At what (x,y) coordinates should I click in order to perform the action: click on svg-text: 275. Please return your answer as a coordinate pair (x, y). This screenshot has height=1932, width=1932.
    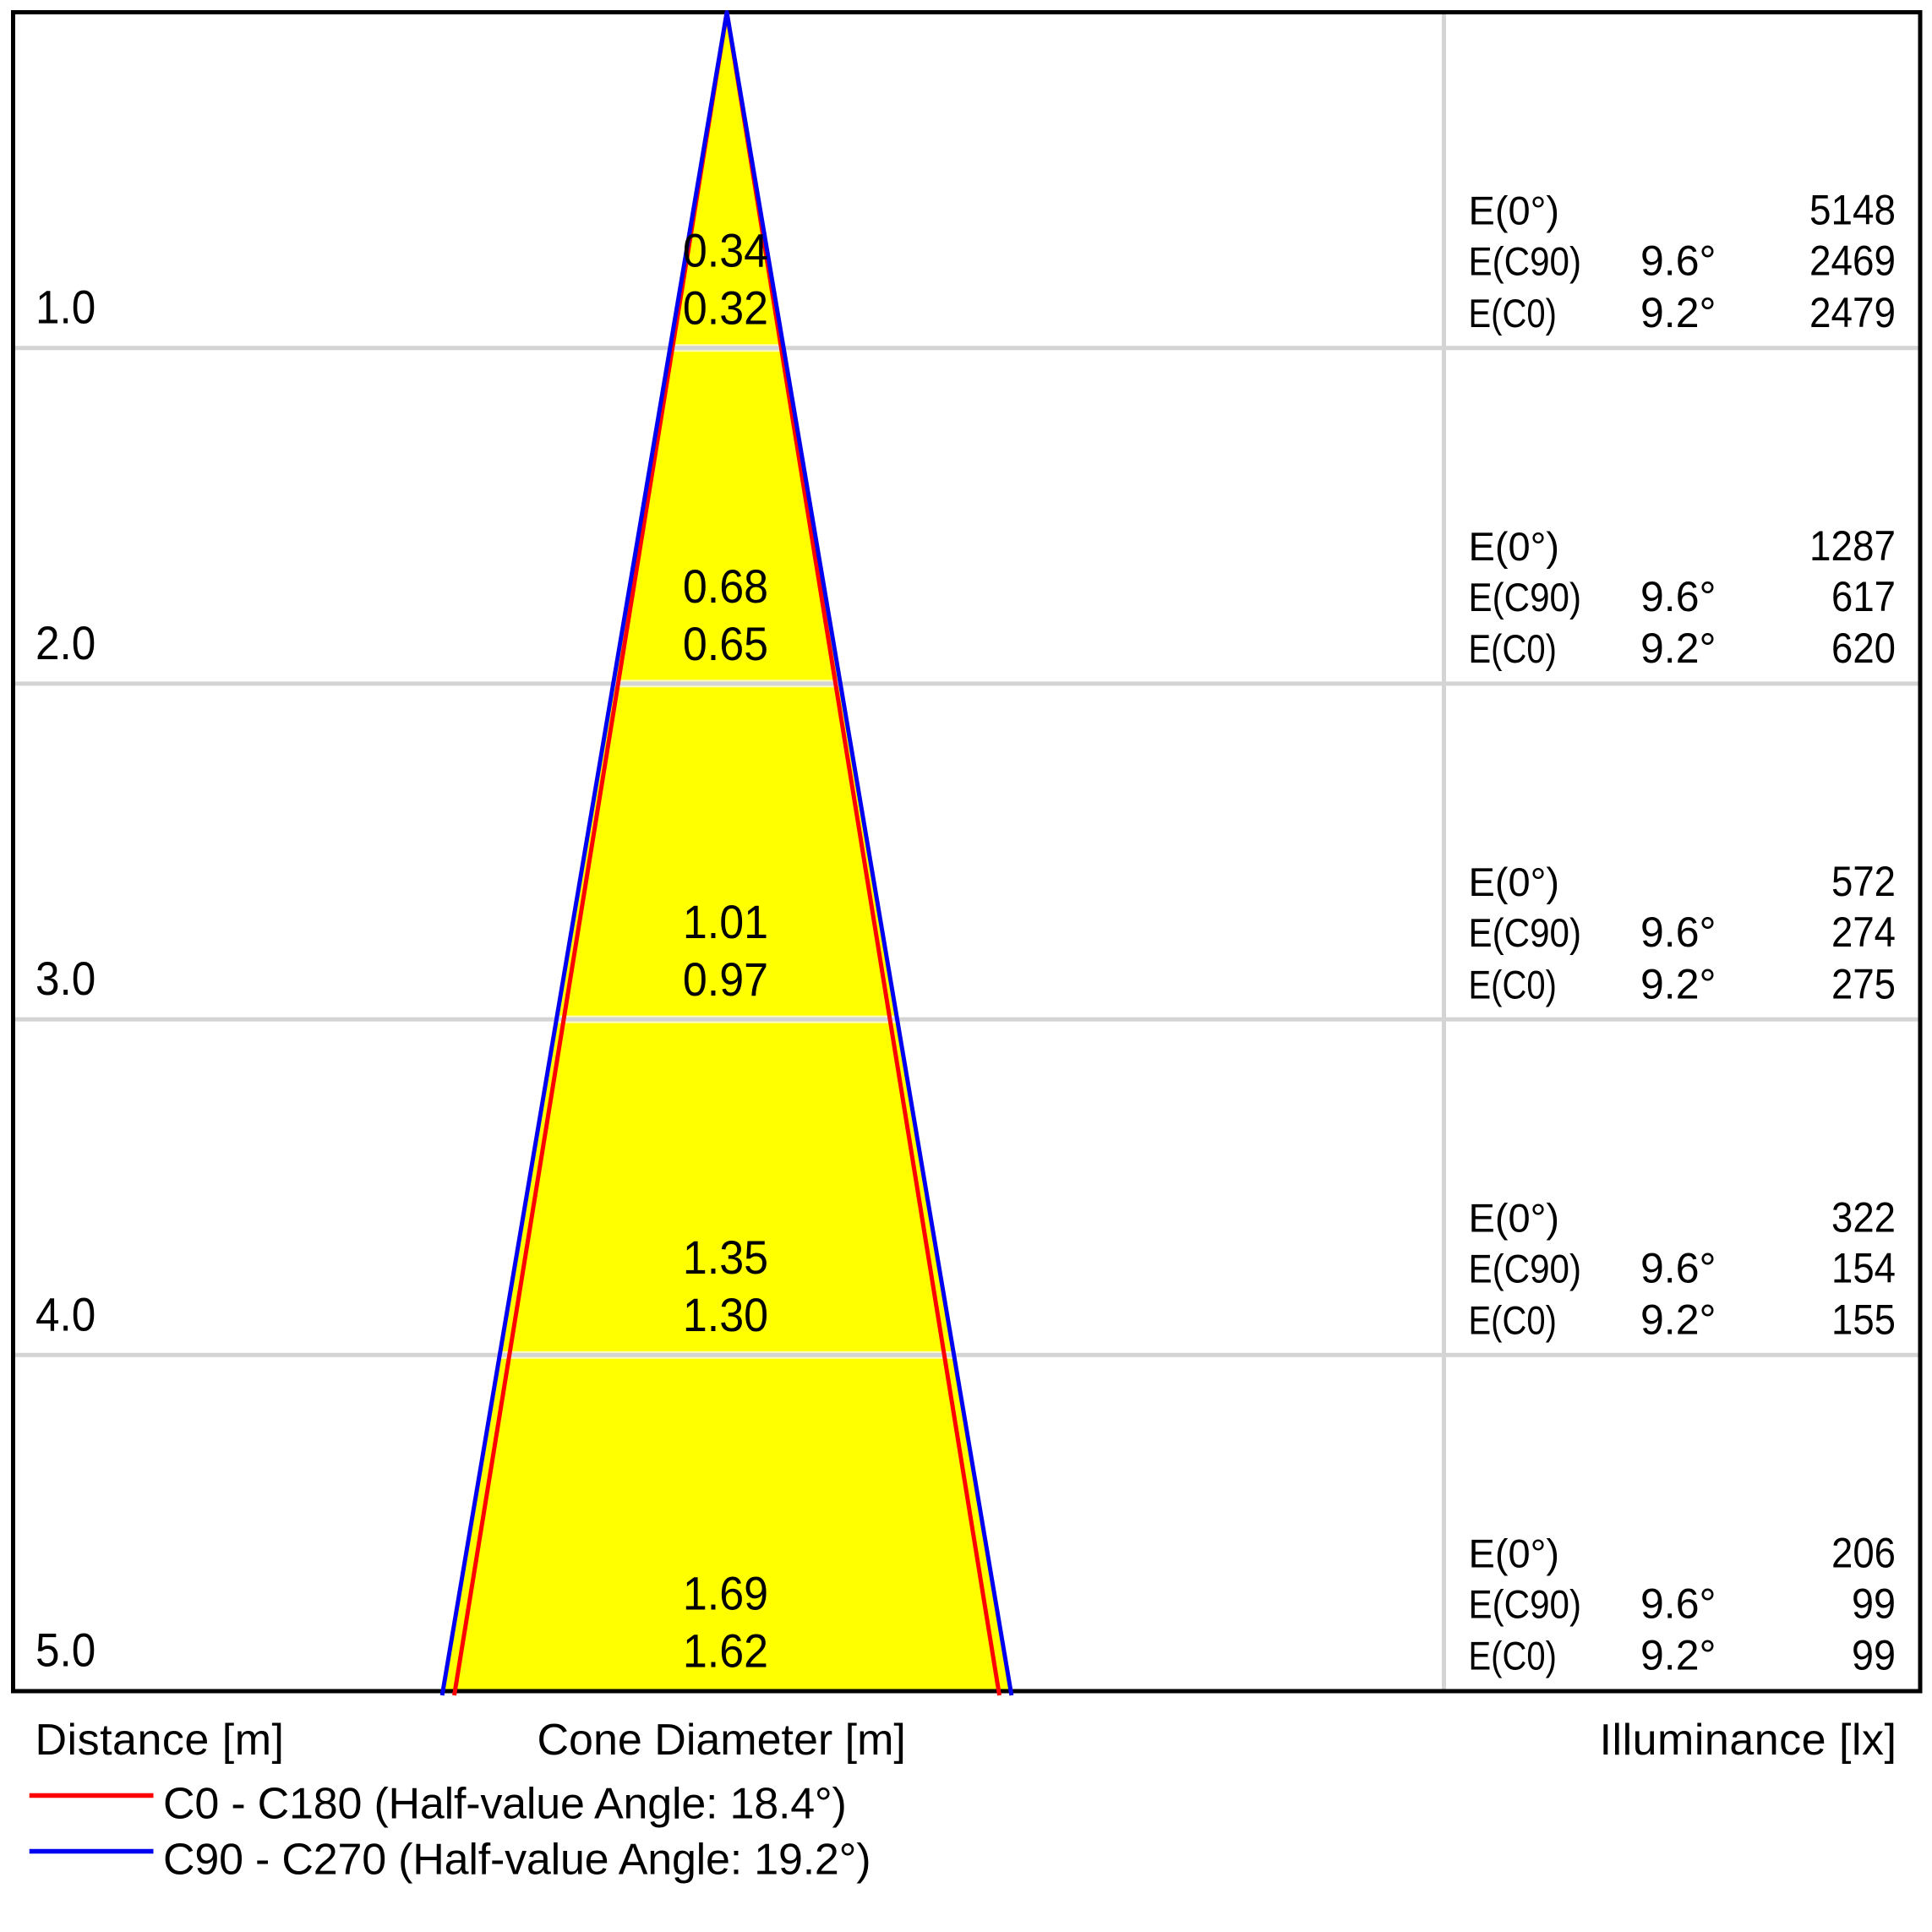
    Looking at the image, I should click on (1863, 984).